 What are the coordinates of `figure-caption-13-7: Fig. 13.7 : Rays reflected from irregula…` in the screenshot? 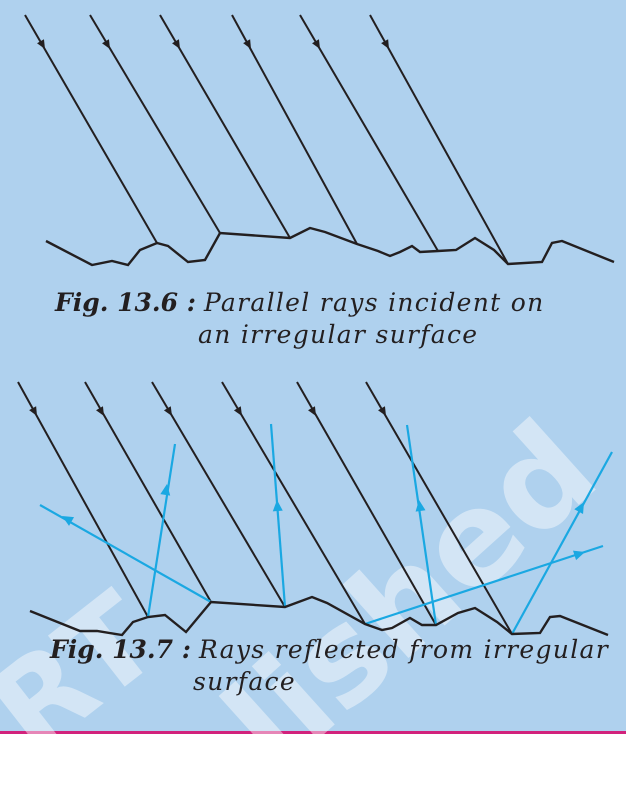 It's located at (337, 666).